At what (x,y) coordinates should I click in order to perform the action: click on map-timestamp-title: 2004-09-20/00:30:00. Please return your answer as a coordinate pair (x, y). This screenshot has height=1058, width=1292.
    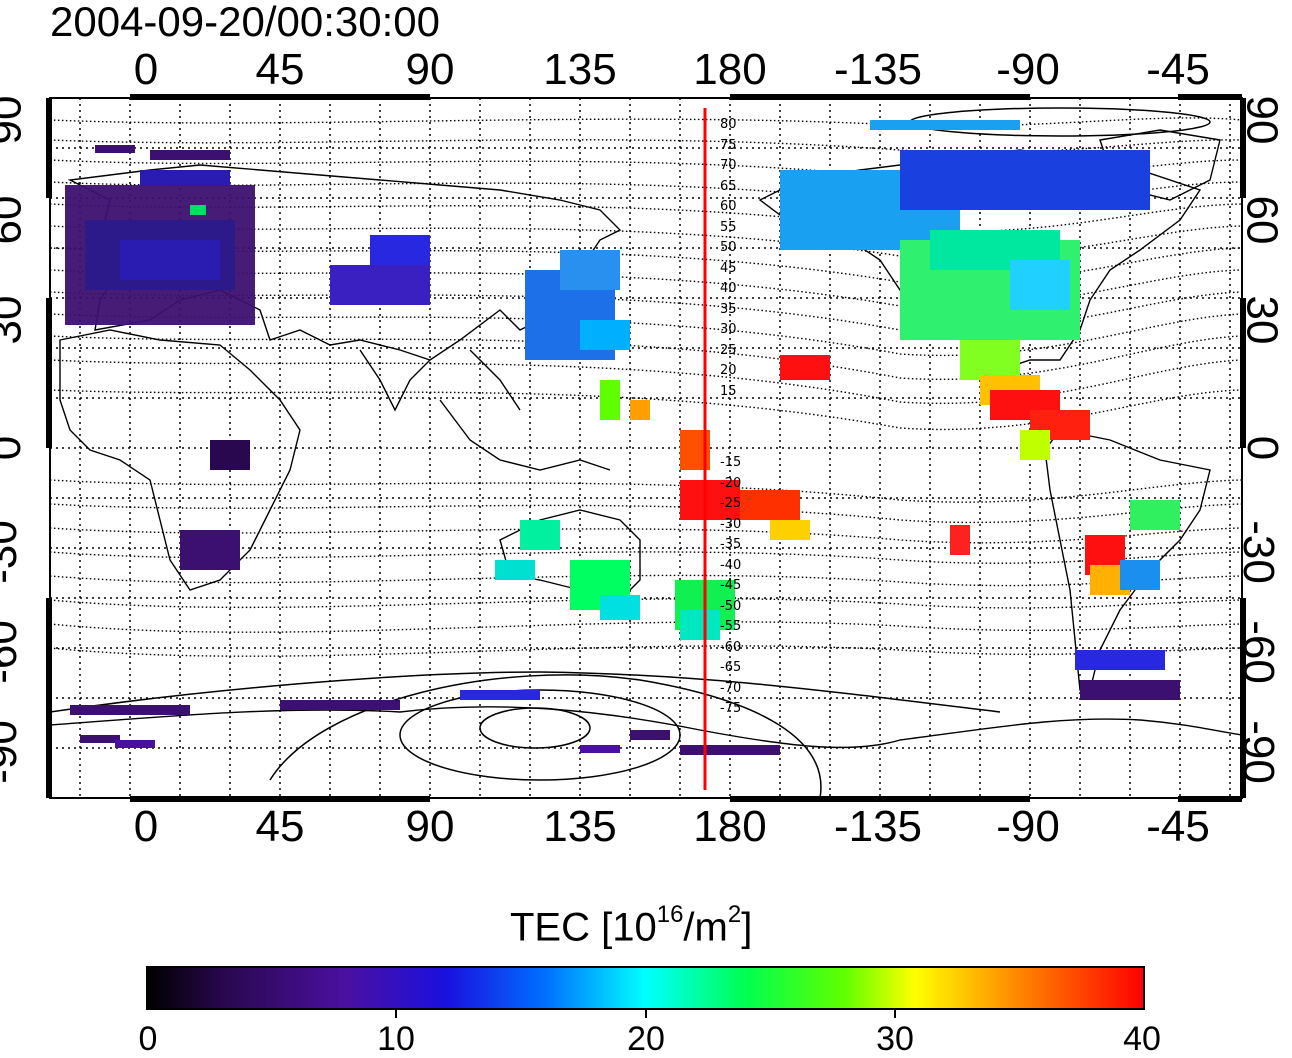
    Looking at the image, I should click on (245, 22).